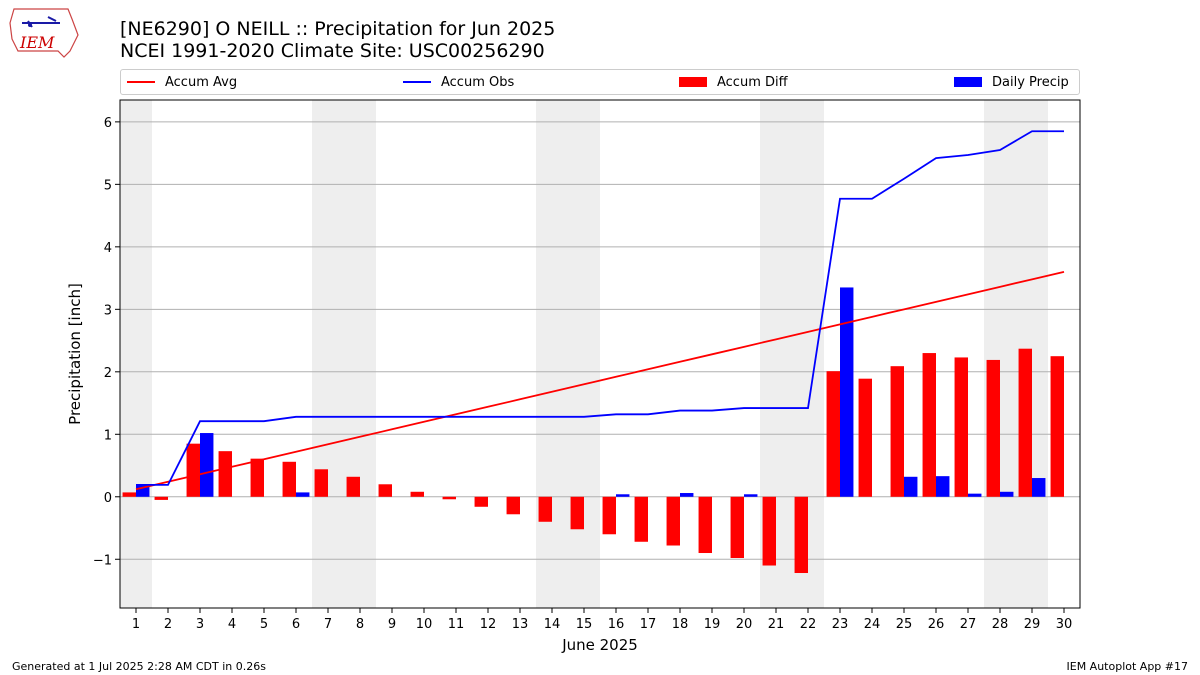  Describe the element at coordinates (456, 624) in the screenshot. I see `x-tick-label: 11` at that location.